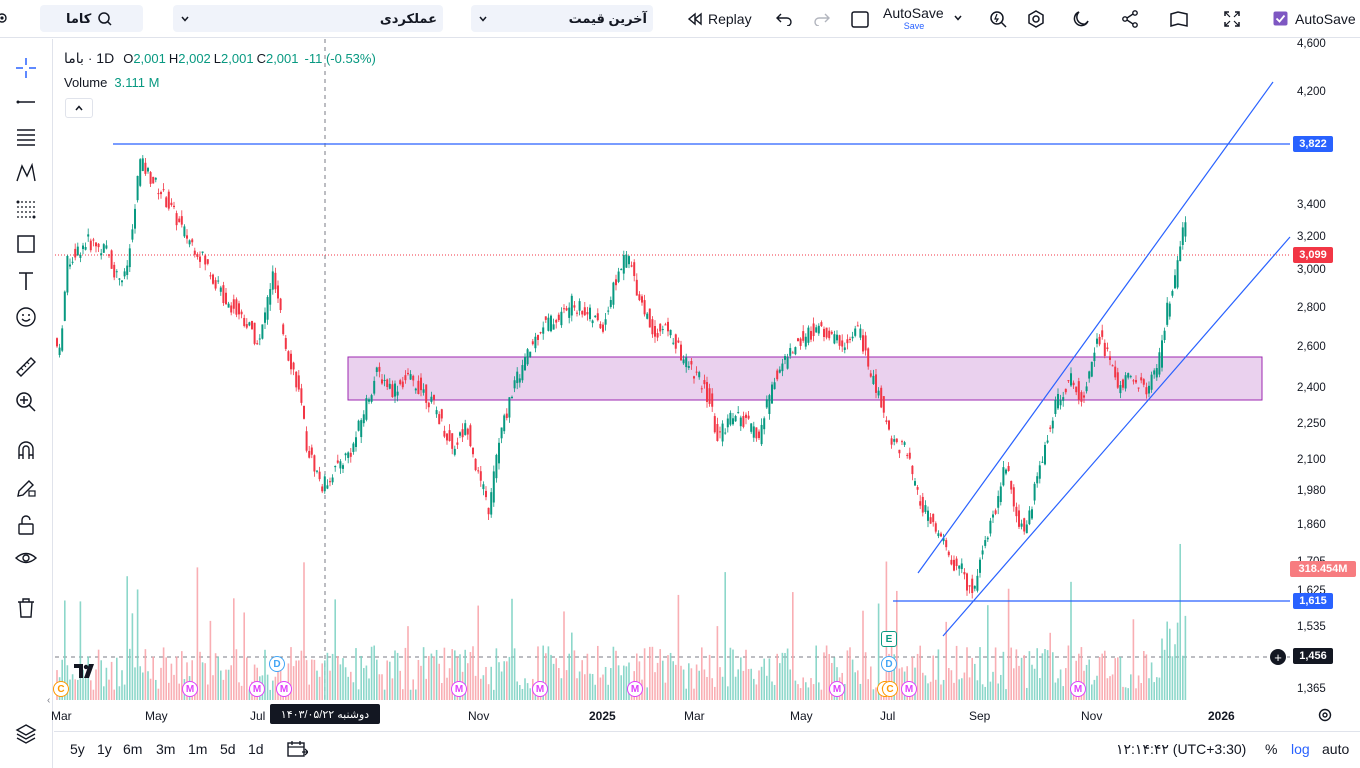 The image size is (1360, 768). Describe the element at coordinates (26, 734) in the screenshot. I see `object-tree-tool` at that location.